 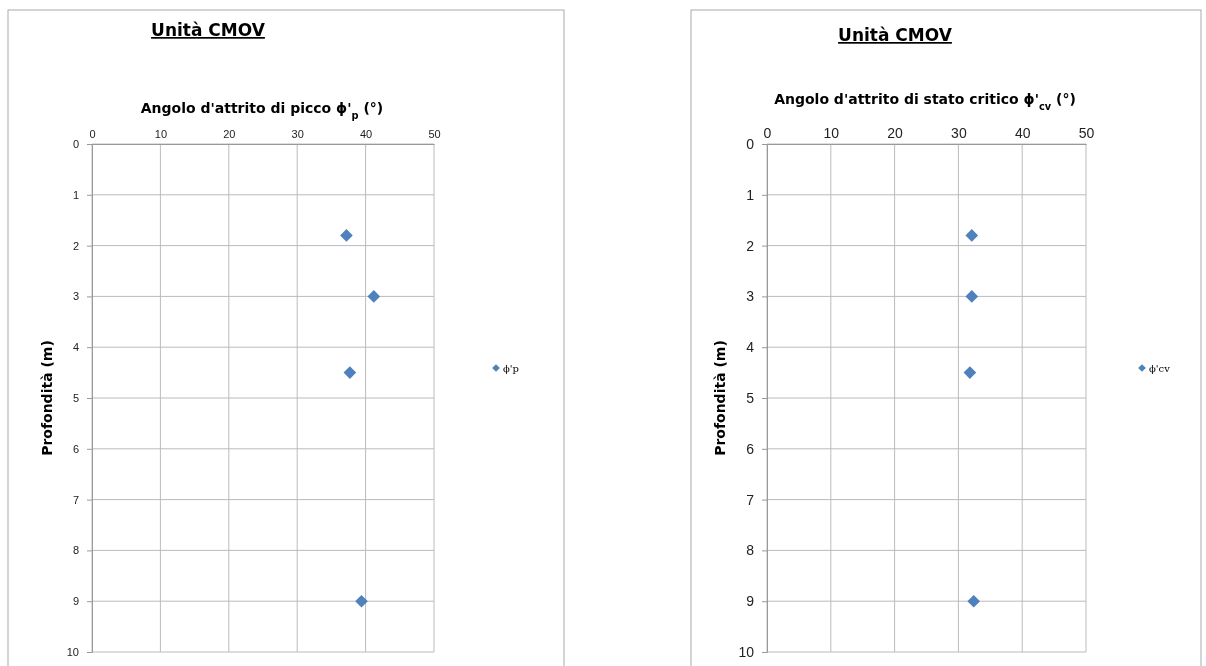 What do you see at coordinates (511, 368) in the screenshot?
I see `legend-label: ϕ'p` at bounding box center [511, 368].